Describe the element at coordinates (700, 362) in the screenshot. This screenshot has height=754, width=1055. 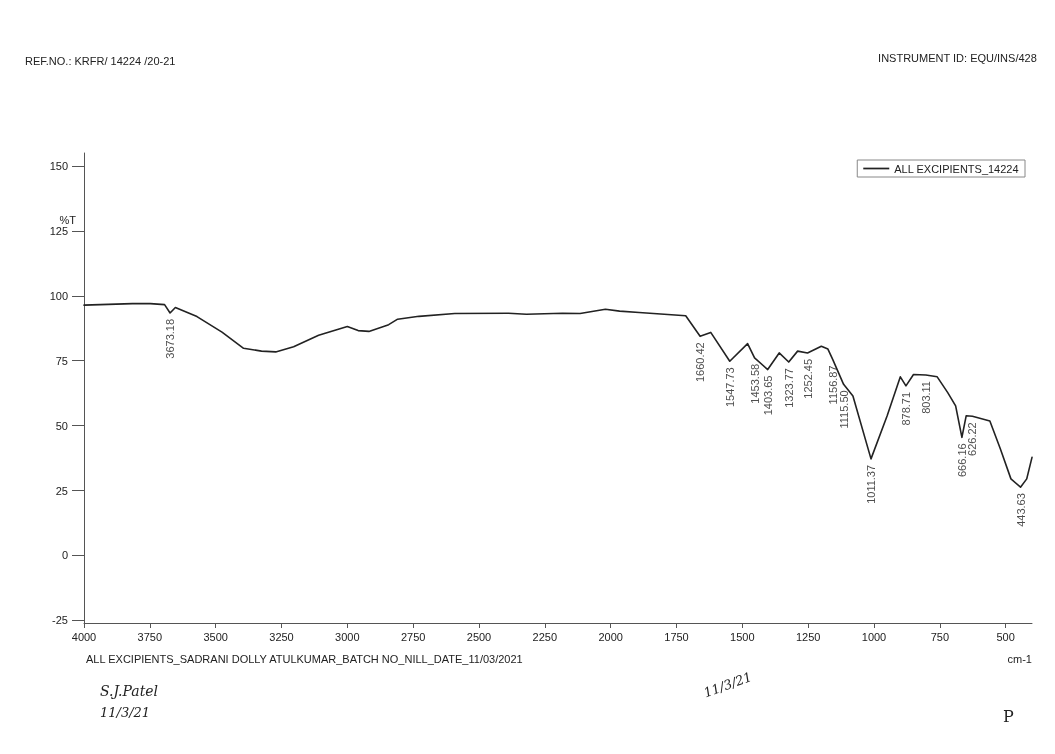
I see `annotation: 1660.42` at that location.